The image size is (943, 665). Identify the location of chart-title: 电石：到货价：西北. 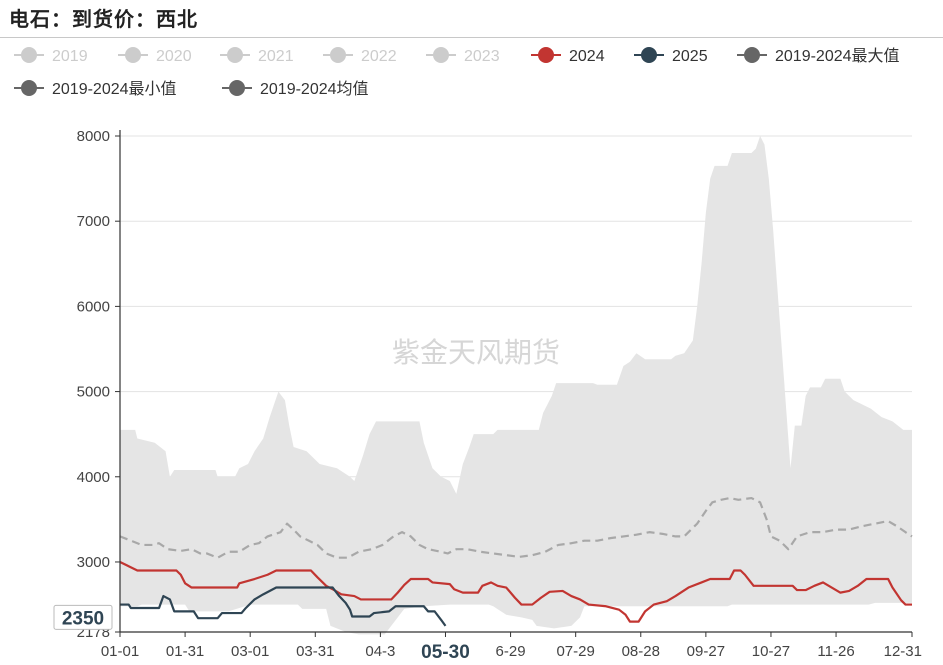
(103, 19).